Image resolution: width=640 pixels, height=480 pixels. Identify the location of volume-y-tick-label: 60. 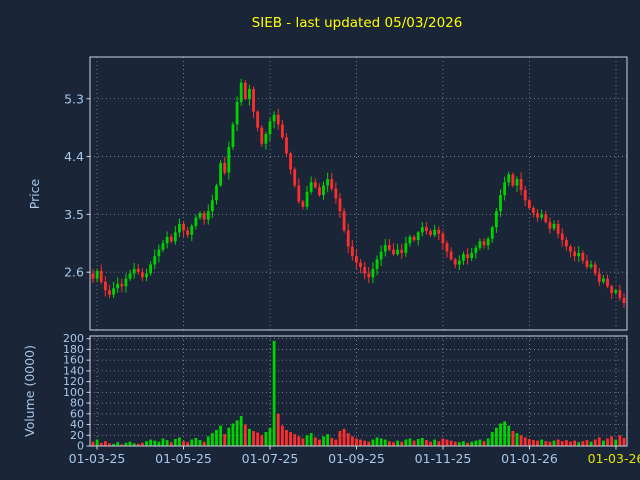
(77, 413).